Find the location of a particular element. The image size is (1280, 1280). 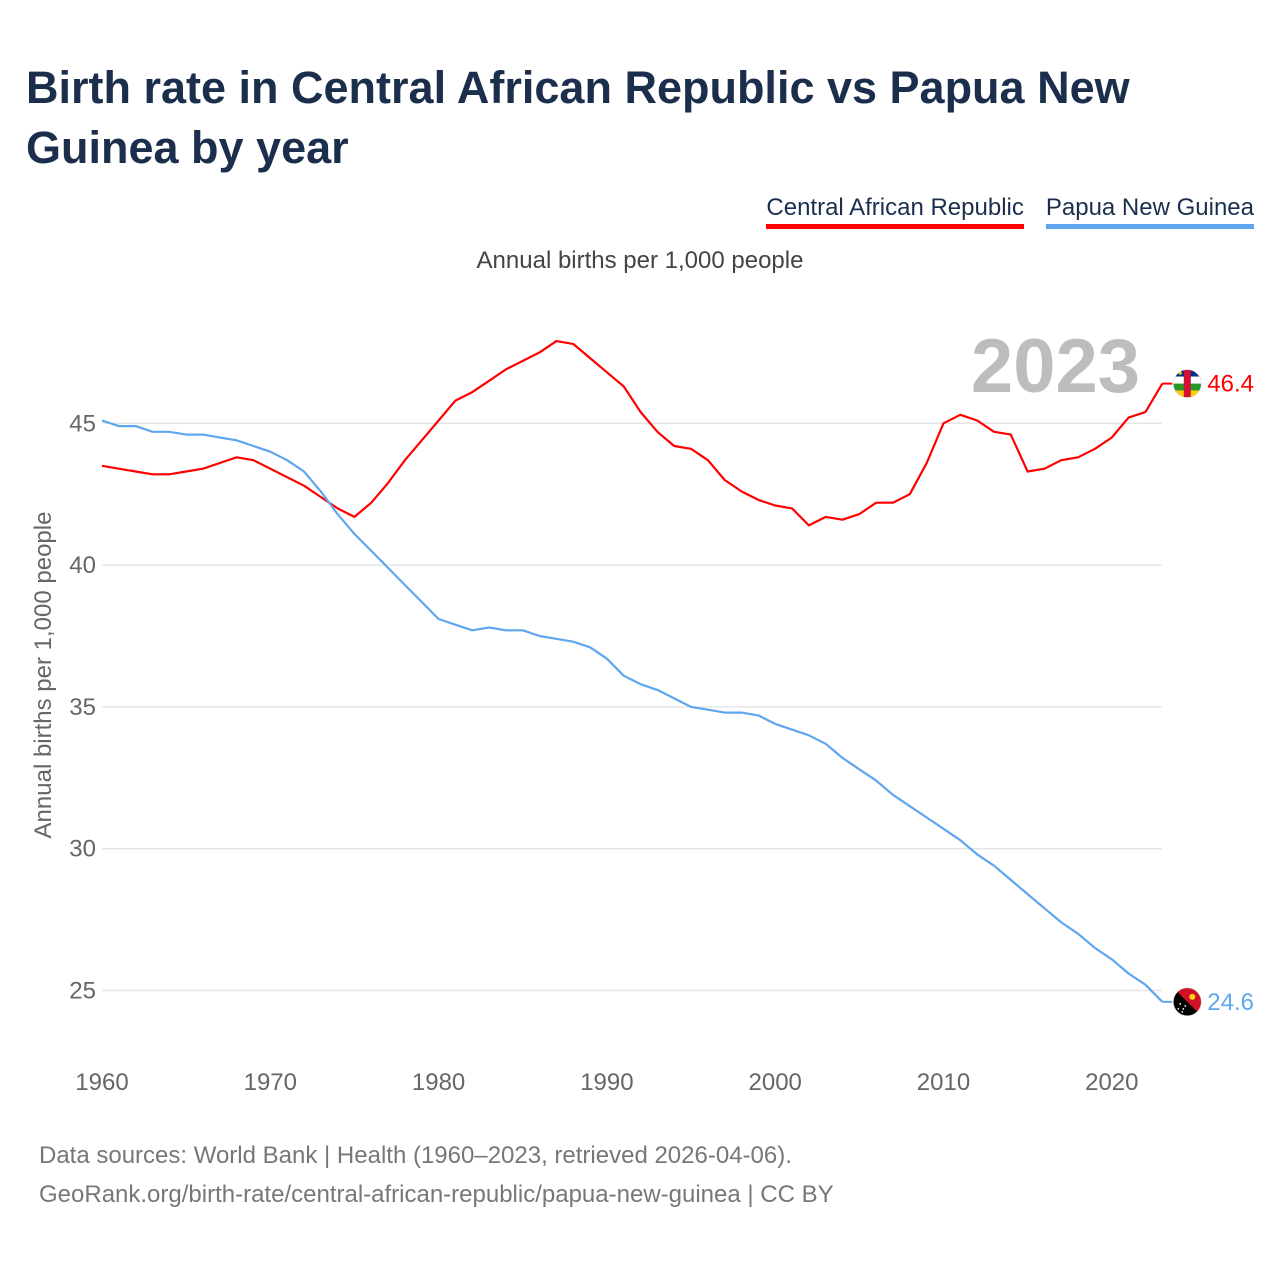

central-african-republic-flag-icon is located at coordinates (1187, 383).